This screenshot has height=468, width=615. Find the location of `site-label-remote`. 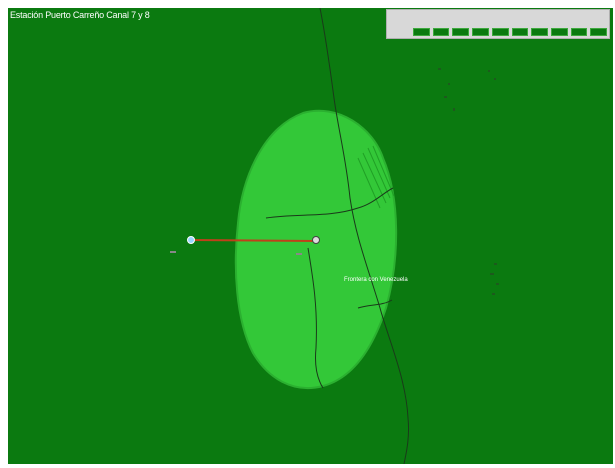

site-label-remote is located at coordinates (173, 252).